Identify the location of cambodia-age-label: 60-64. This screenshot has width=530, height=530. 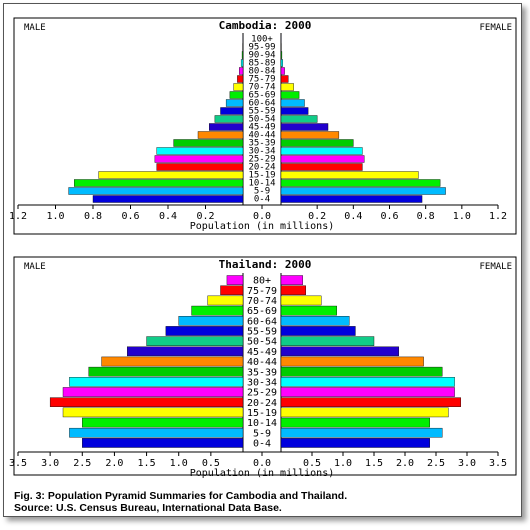
(261, 104).